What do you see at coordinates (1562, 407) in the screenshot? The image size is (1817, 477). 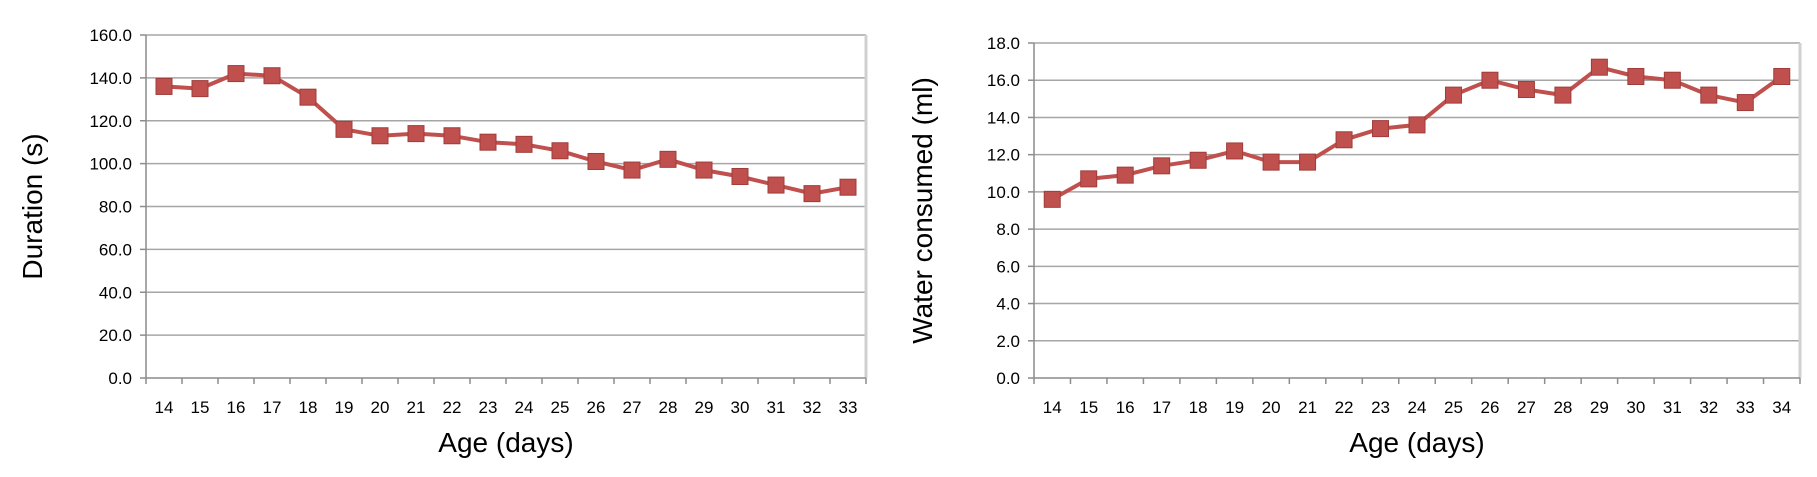 I see `x-tick-label: 28` at bounding box center [1562, 407].